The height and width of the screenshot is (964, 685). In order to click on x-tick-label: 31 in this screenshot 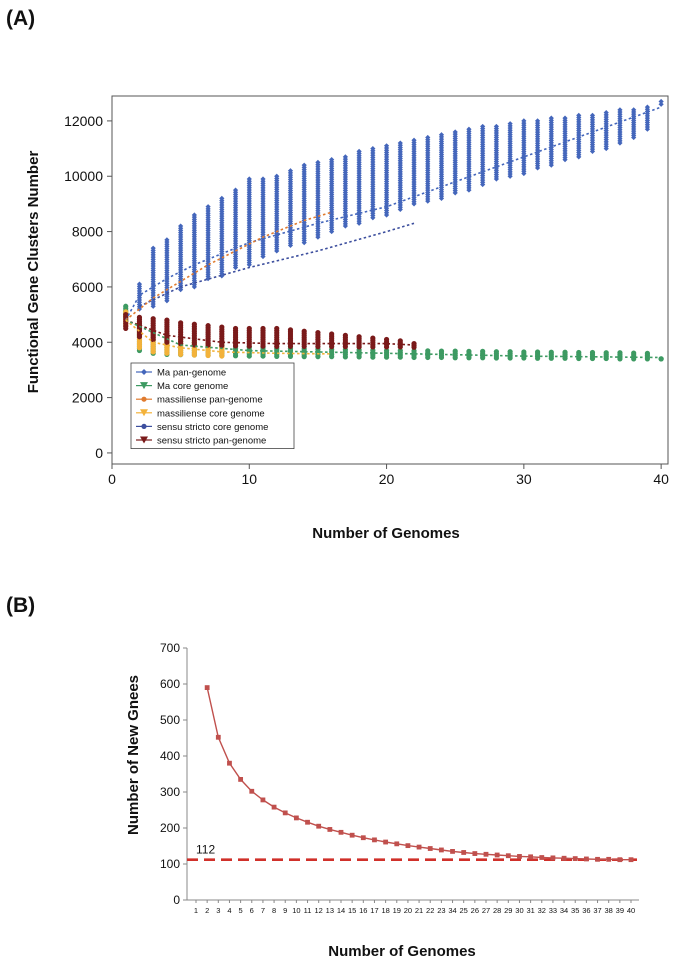, I will do `click(530, 910)`.